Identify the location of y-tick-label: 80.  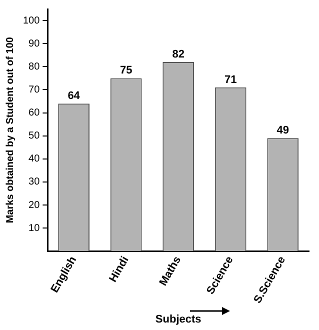
(34, 66).